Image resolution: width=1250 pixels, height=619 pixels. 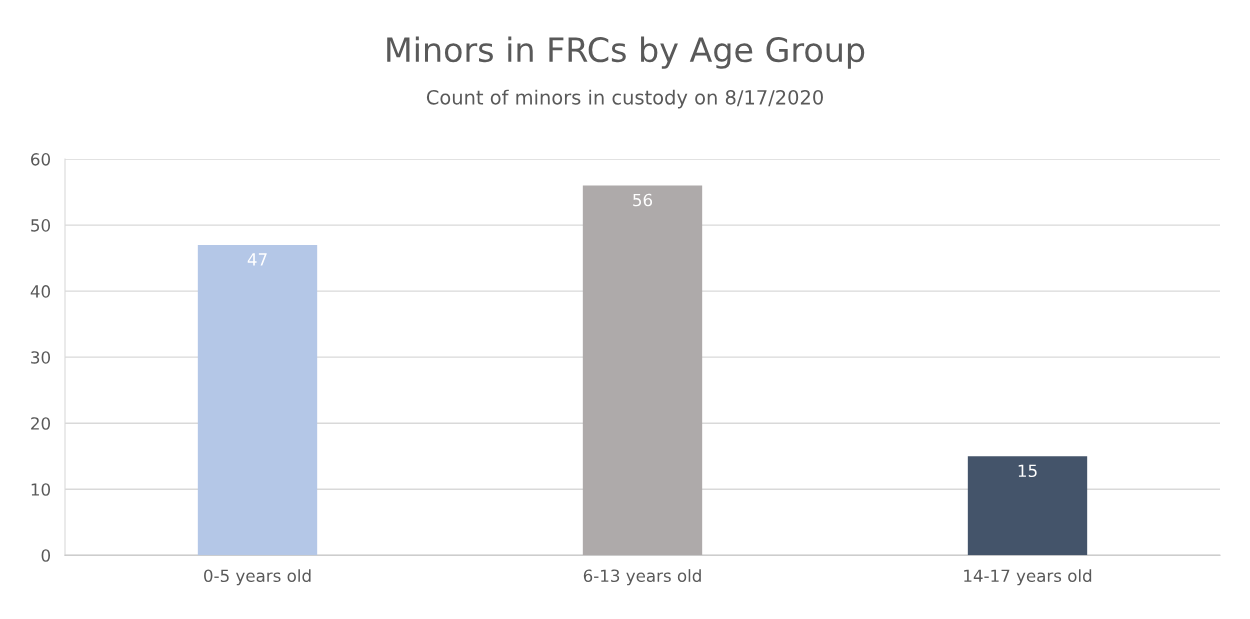 I want to click on x-tick-label: 6-13 years old, so click(x=642, y=577).